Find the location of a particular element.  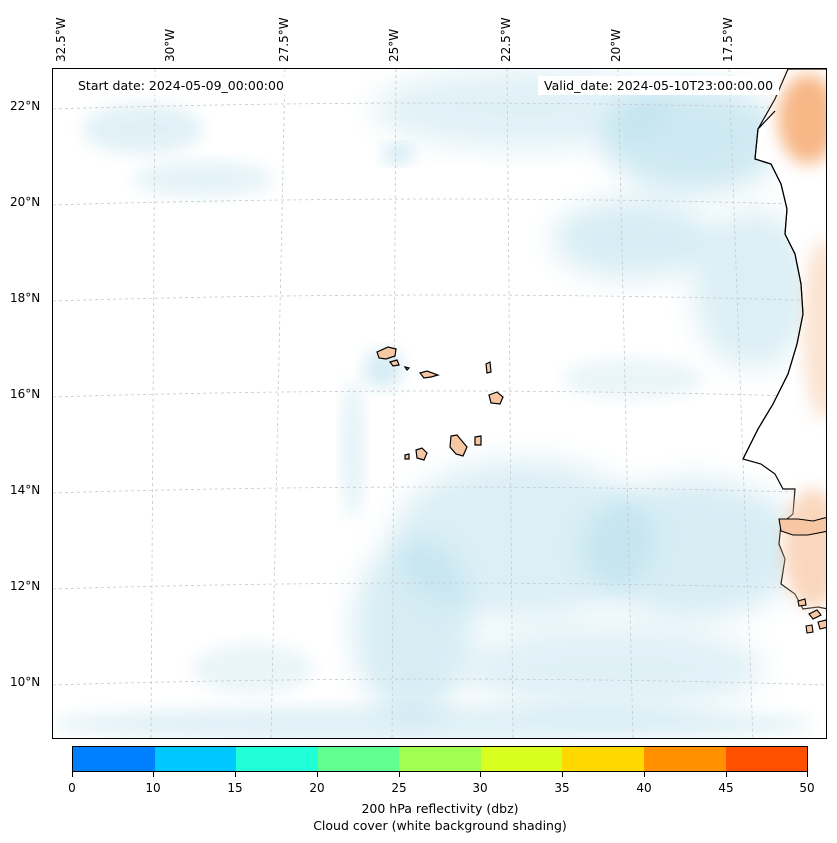

lon-label: 25°W is located at coordinates (394, 45).